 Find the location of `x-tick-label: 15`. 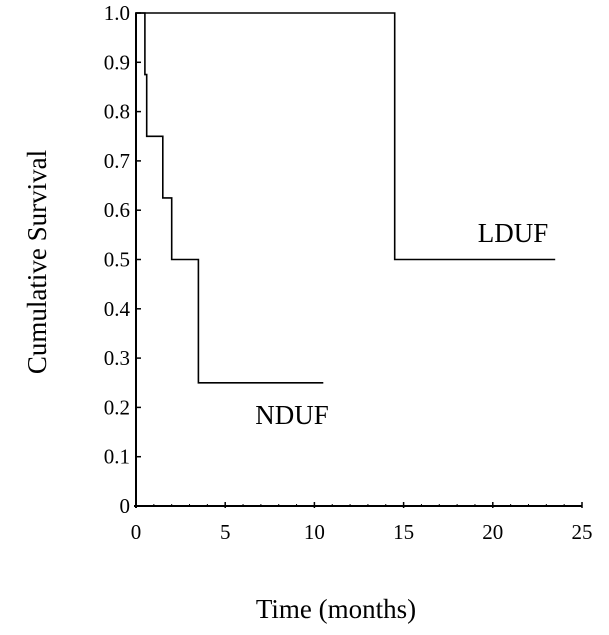

x-tick-label: 15 is located at coordinates (403, 532).